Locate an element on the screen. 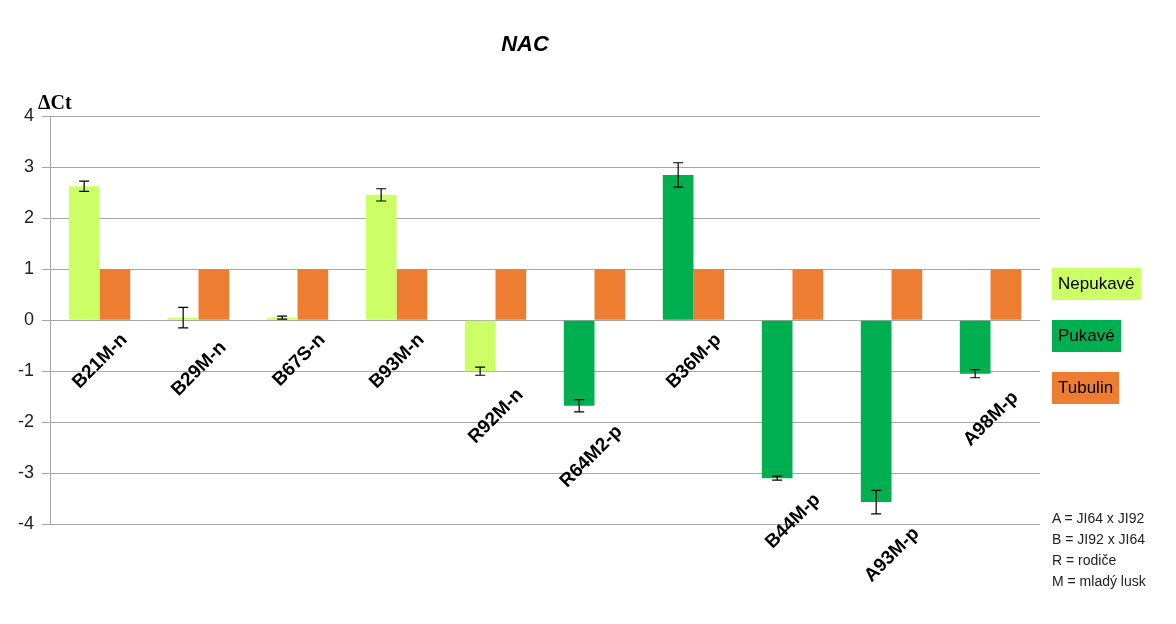 Image resolution: width=1176 pixels, height=624 pixels. y-tick-label: 4 is located at coordinates (28, 115).